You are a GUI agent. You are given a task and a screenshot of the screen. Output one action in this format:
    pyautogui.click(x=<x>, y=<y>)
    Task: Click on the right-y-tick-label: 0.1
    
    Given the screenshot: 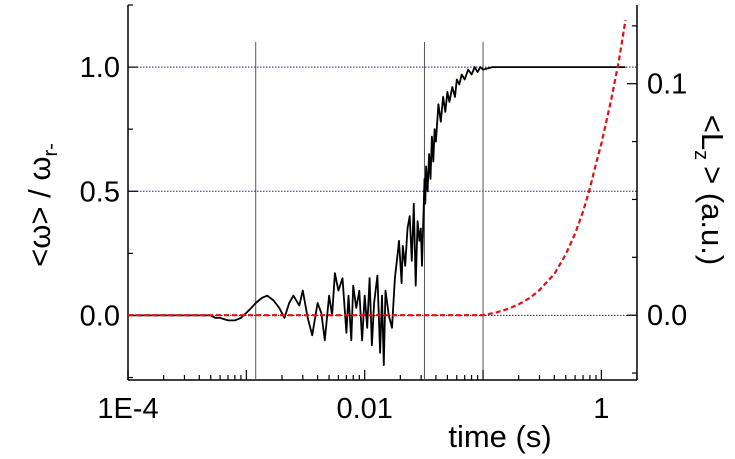 What is the action you would take?
    pyautogui.click(x=667, y=85)
    